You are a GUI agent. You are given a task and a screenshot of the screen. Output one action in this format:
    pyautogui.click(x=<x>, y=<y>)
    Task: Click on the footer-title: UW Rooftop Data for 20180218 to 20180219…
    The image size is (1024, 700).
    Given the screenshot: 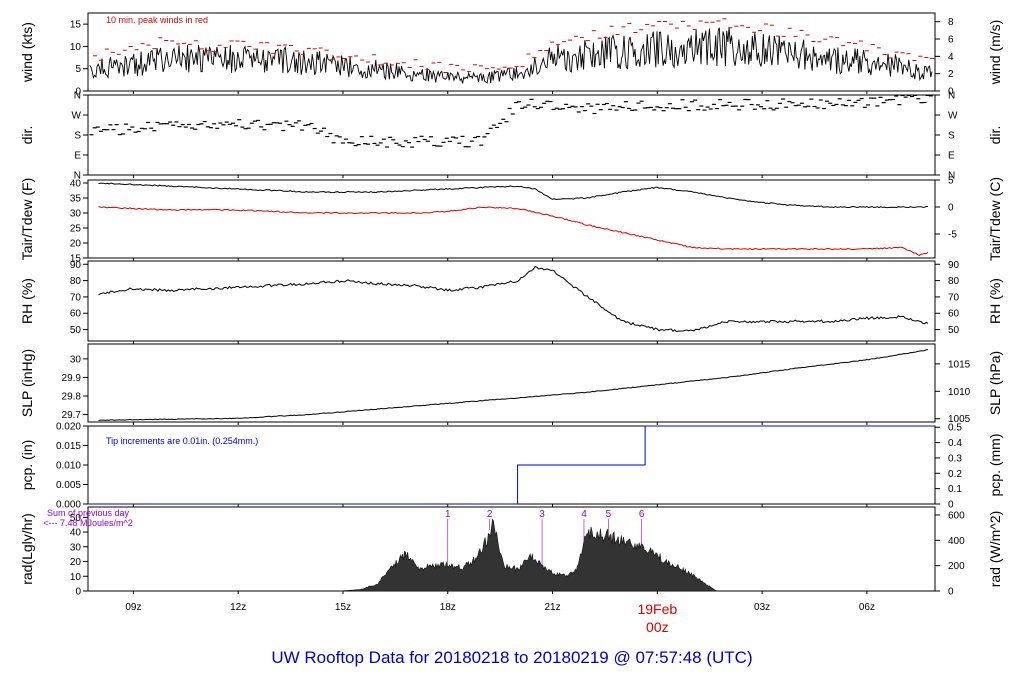 What is the action you would take?
    pyautogui.click(x=512, y=657)
    